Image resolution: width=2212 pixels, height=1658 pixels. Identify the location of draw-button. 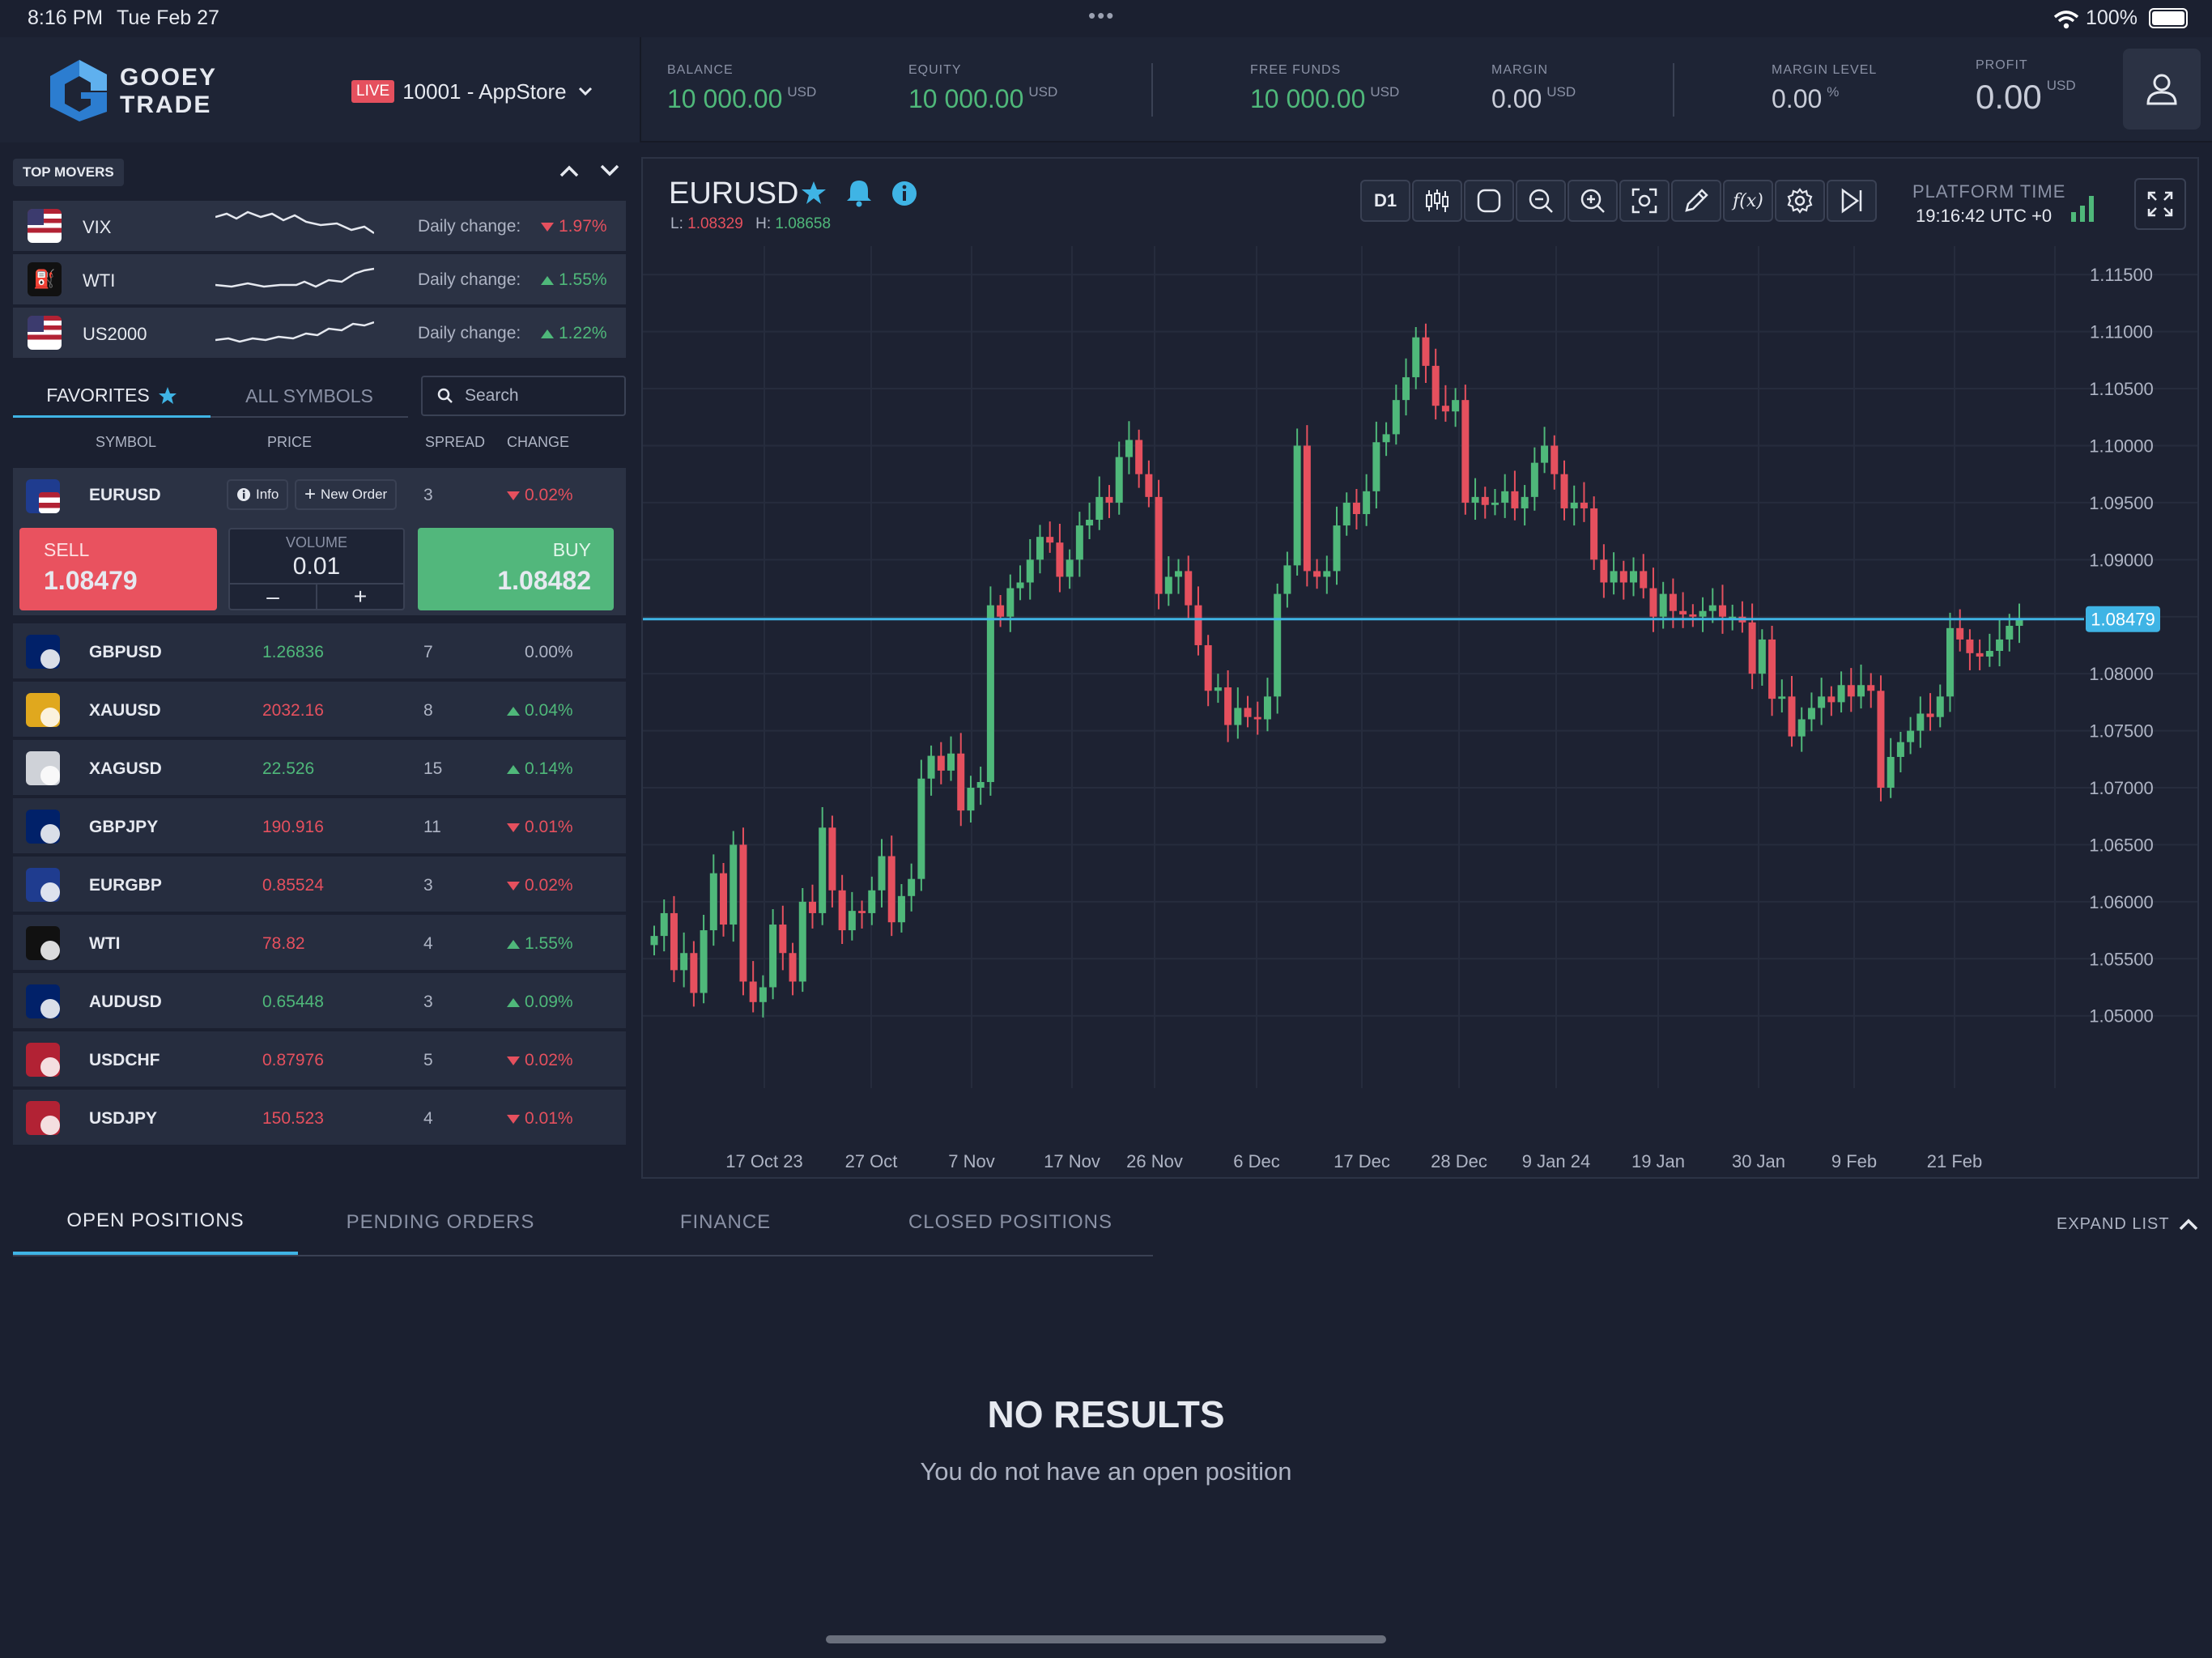
(1696, 201).